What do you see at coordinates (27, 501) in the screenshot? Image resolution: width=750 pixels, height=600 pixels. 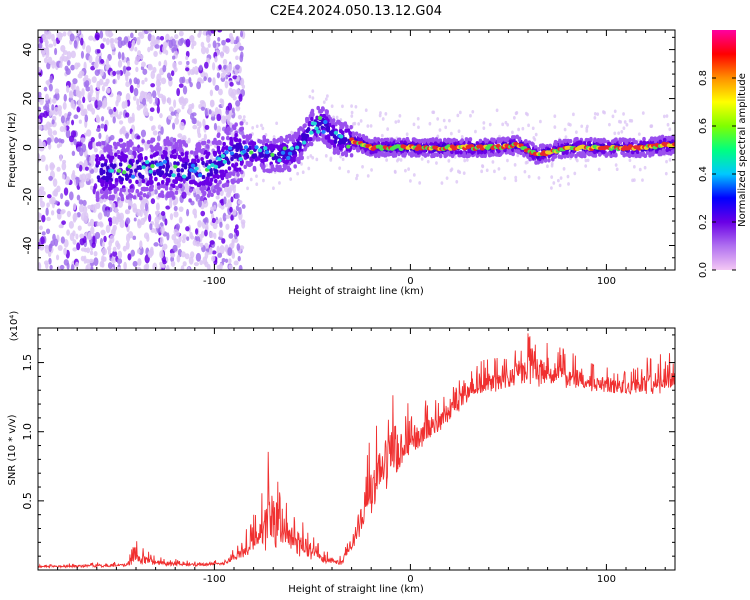 I see `y-tick-label: 0.5` at bounding box center [27, 501].